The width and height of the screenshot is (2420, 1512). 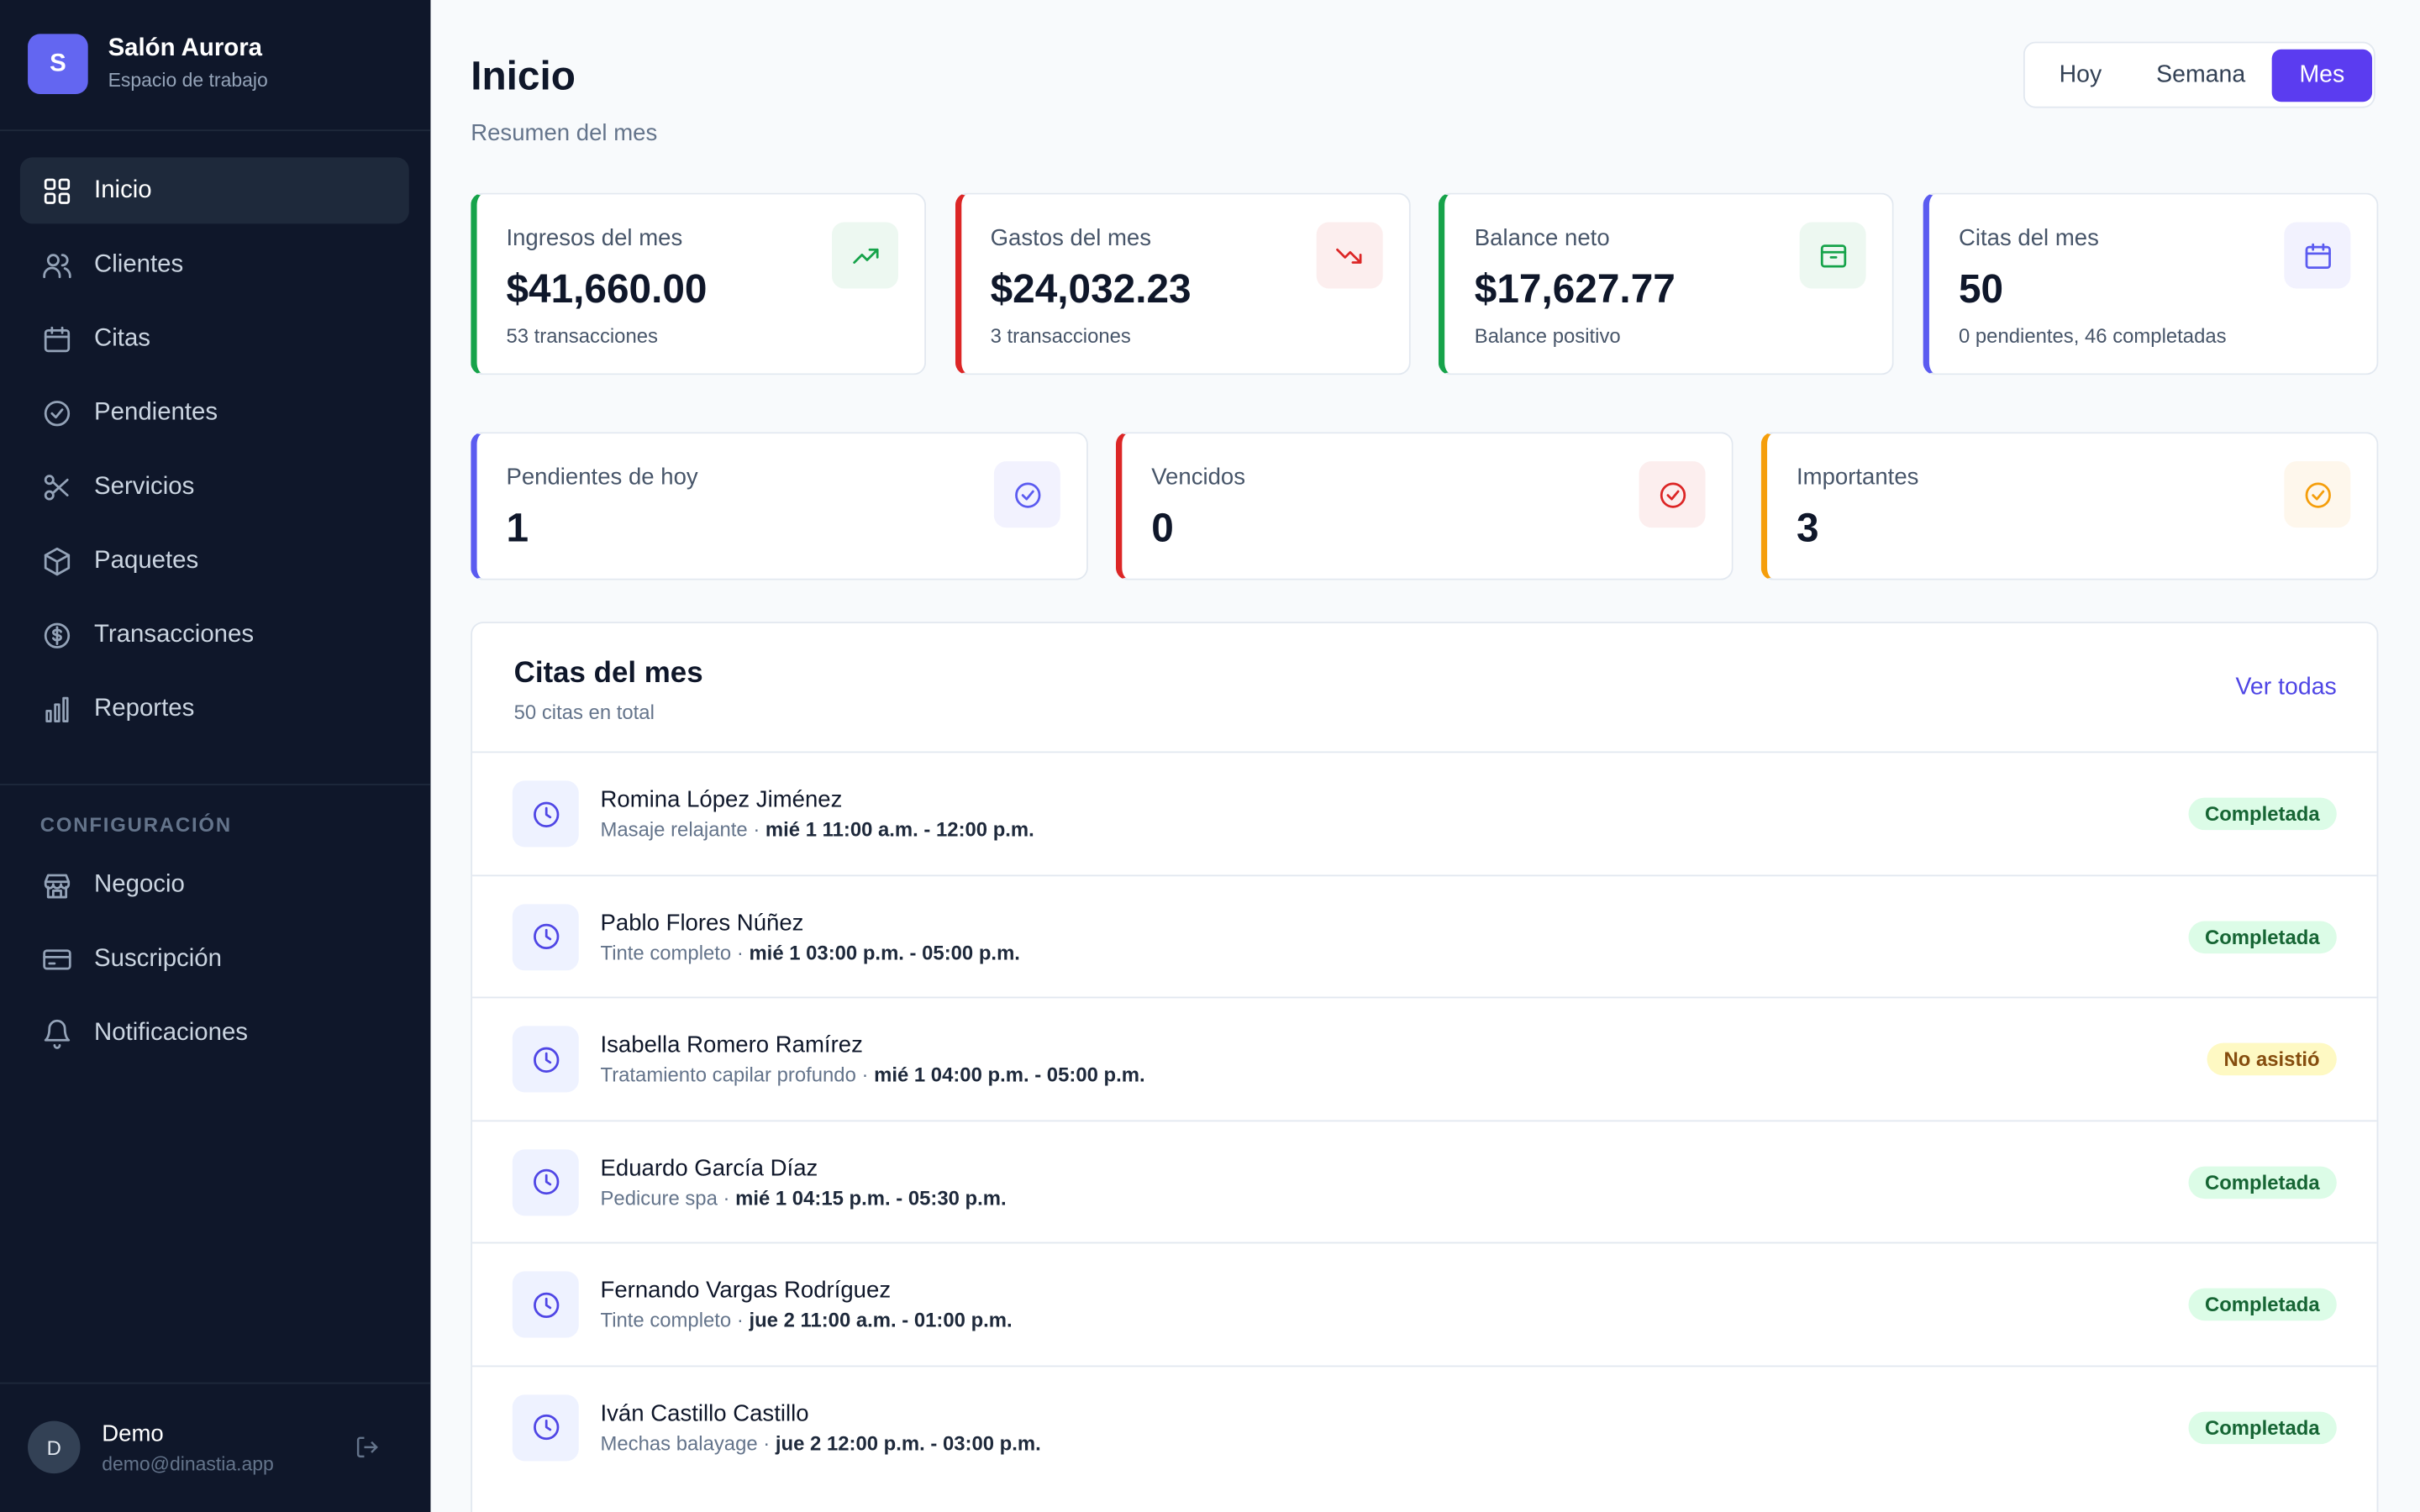 What do you see at coordinates (1424, 506) in the screenshot?
I see `task-card: Vencidos 0` at bounding box center [1424, 506].